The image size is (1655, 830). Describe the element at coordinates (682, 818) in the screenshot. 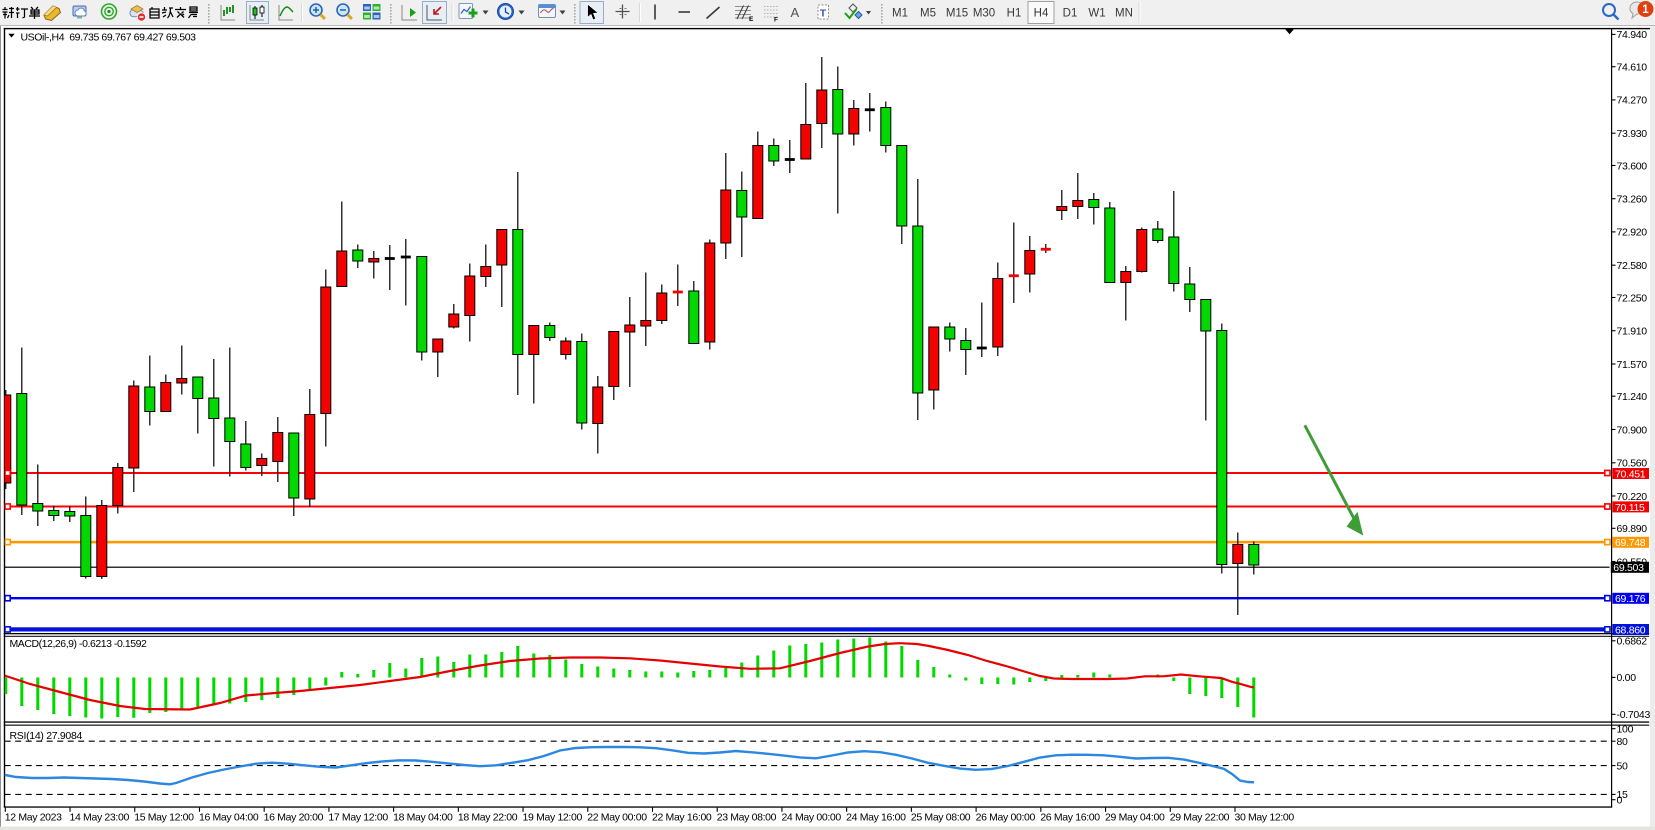

I see `svg-text: 22 May 16:00` at that location.